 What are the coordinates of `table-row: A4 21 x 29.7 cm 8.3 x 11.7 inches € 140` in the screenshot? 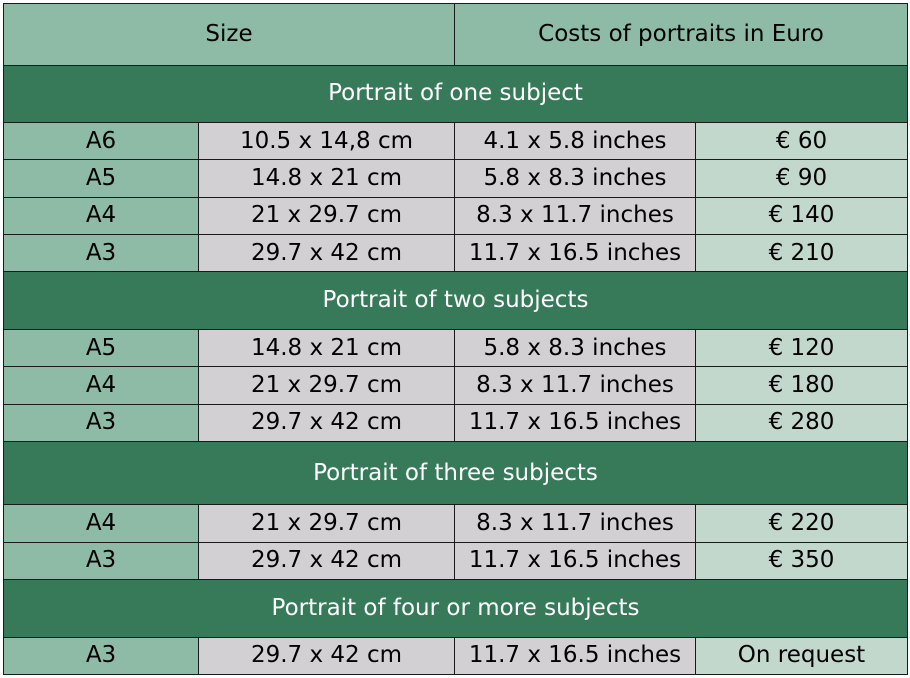 It's located at (455, 216).